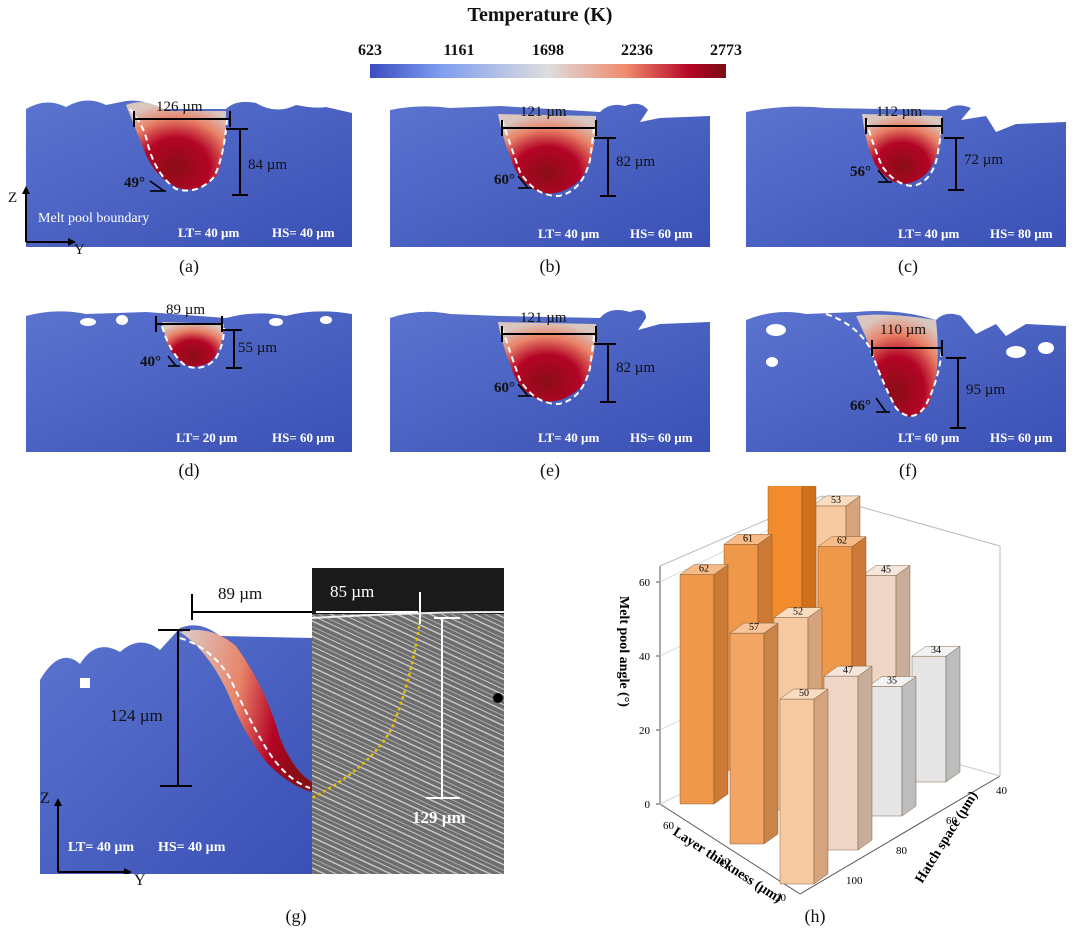 The height and width of the screenshot is (934, 1080). What do you see at coordinates (781, 898) in the screenshot?
I see `layer-thickness-tick-label: 20` at bounding box center [781, 898].